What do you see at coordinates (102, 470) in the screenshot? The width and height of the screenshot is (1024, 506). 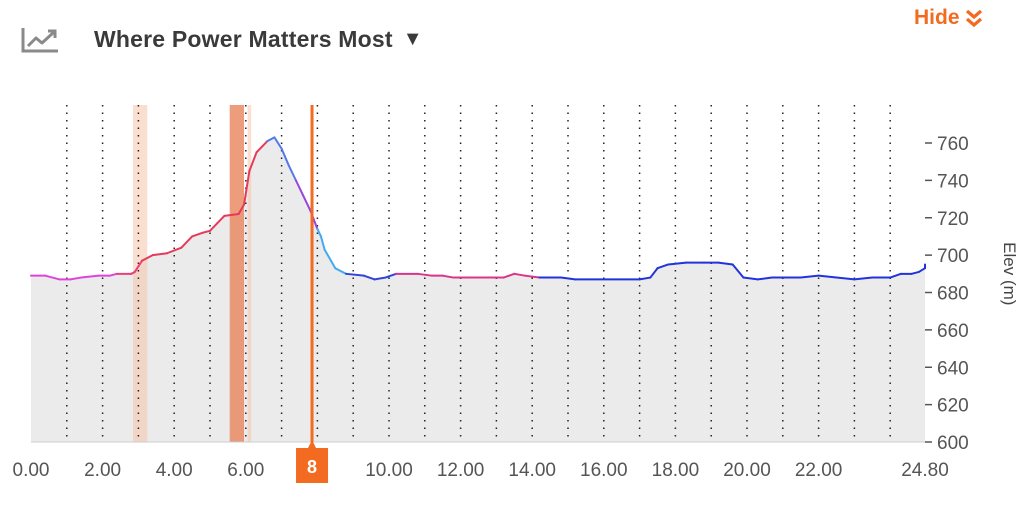 I see `x-tick-label: 2.00` at bounding box center [102, 470].